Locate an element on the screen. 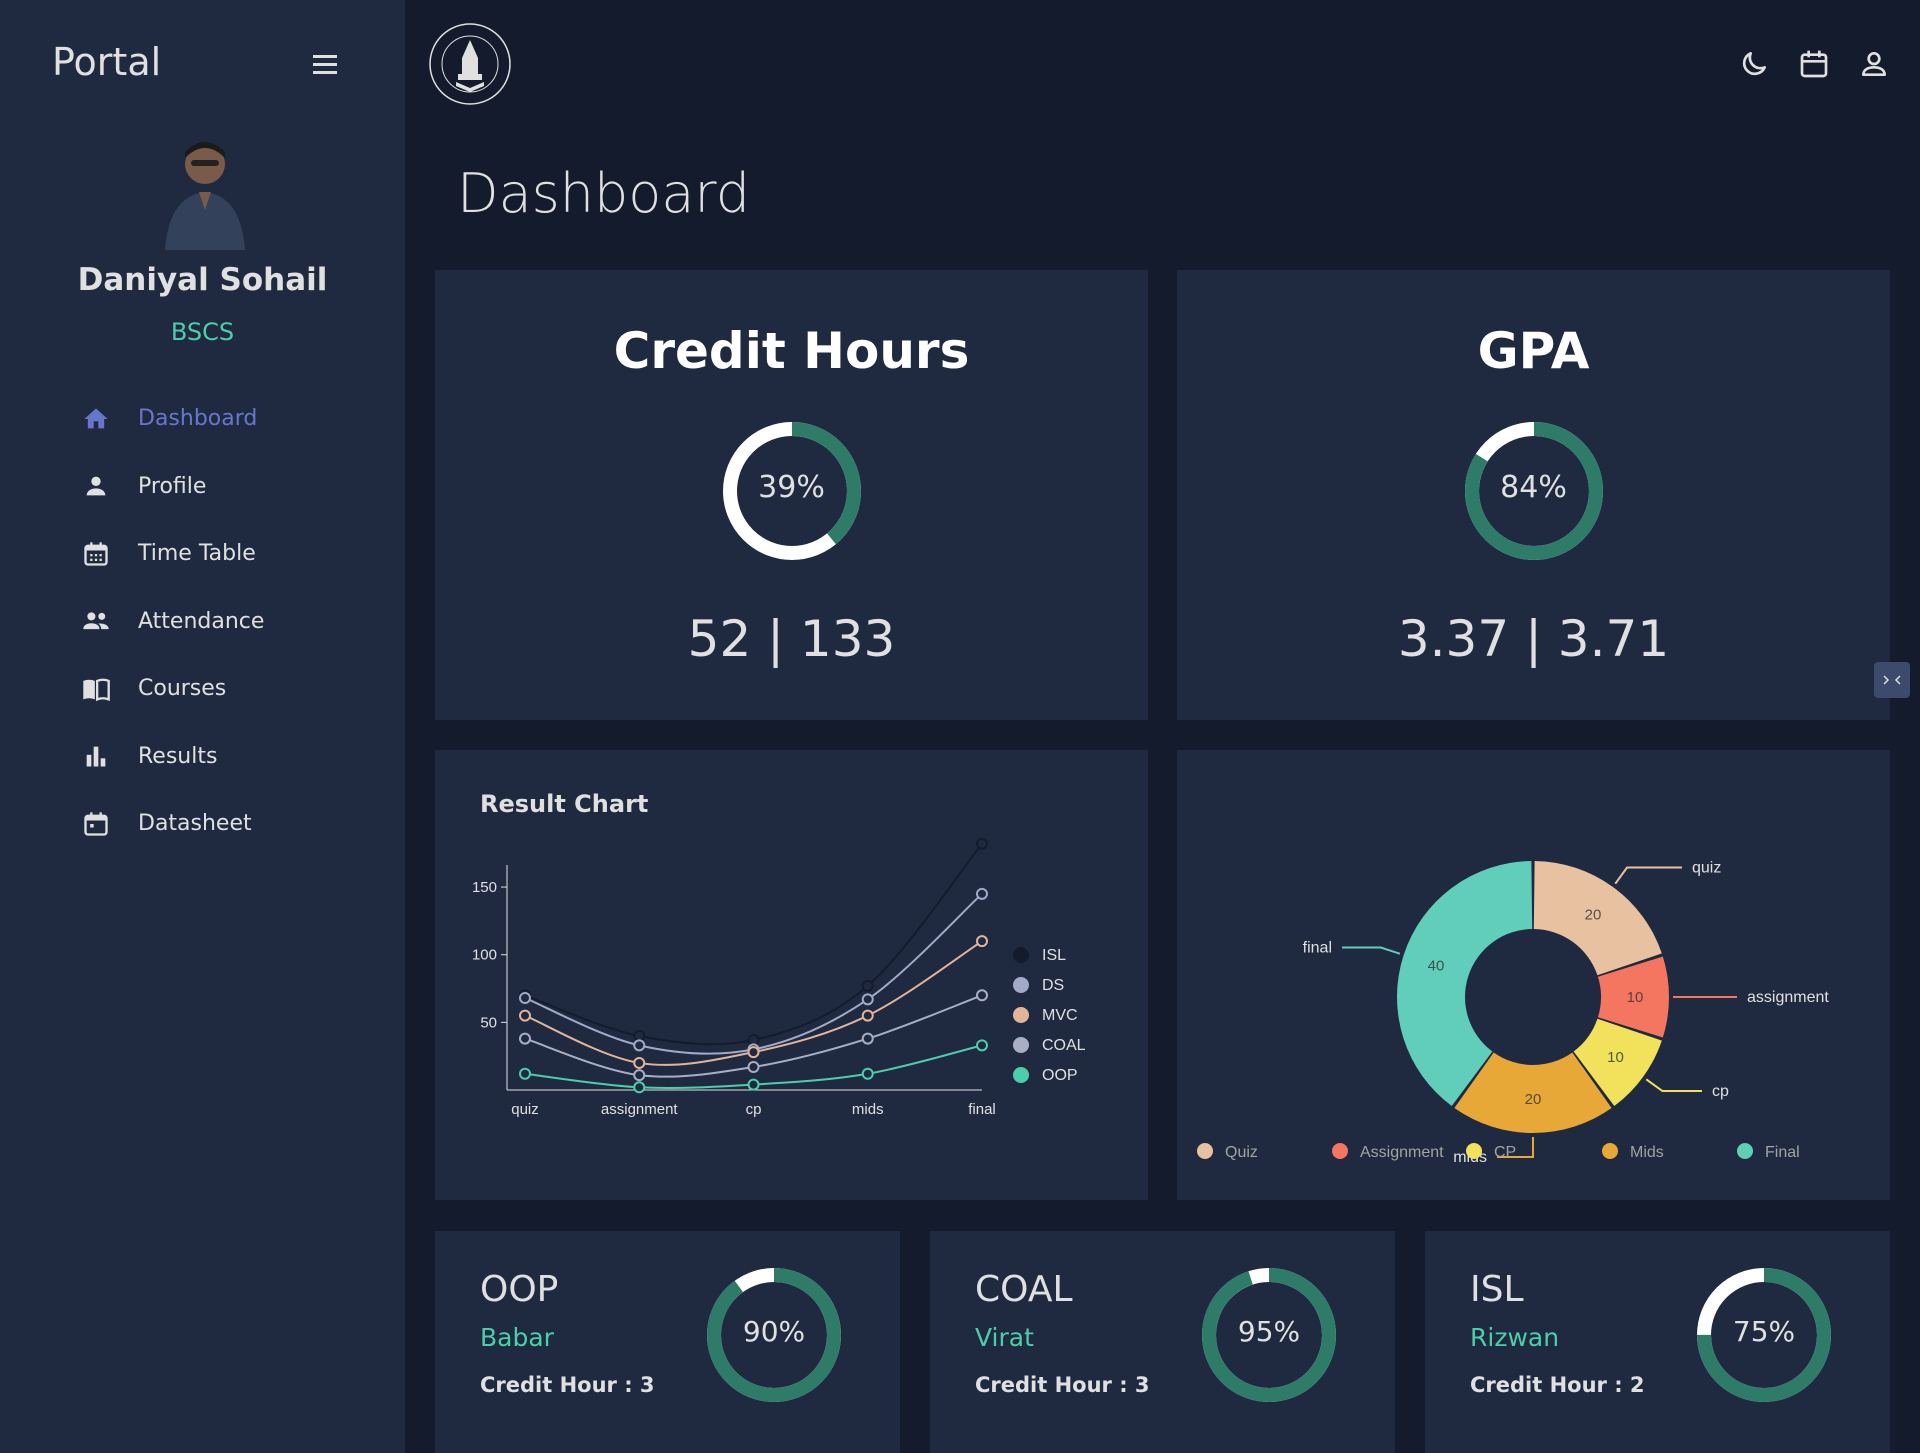 This screenshot has height=1453, width=1920. callout-label: final is located at coordinates (1317, 948).